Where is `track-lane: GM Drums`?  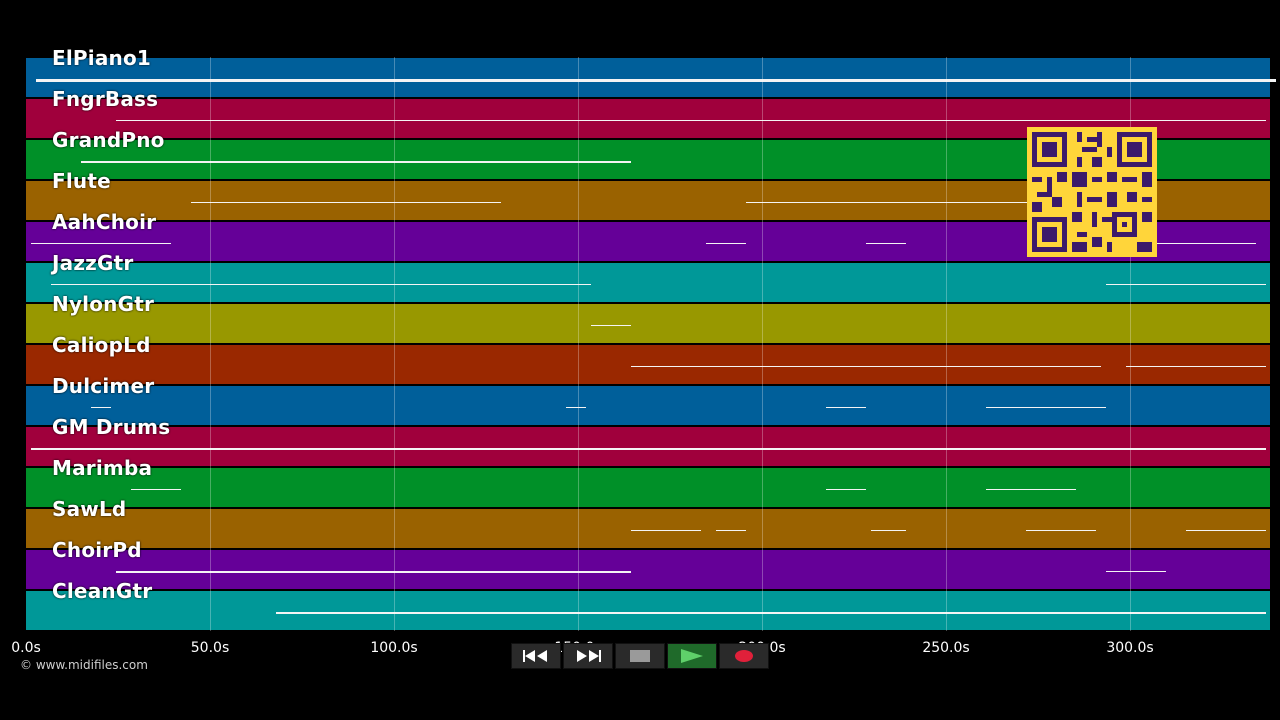
track-lane: GM Drums is located at coordinates (648, 440).